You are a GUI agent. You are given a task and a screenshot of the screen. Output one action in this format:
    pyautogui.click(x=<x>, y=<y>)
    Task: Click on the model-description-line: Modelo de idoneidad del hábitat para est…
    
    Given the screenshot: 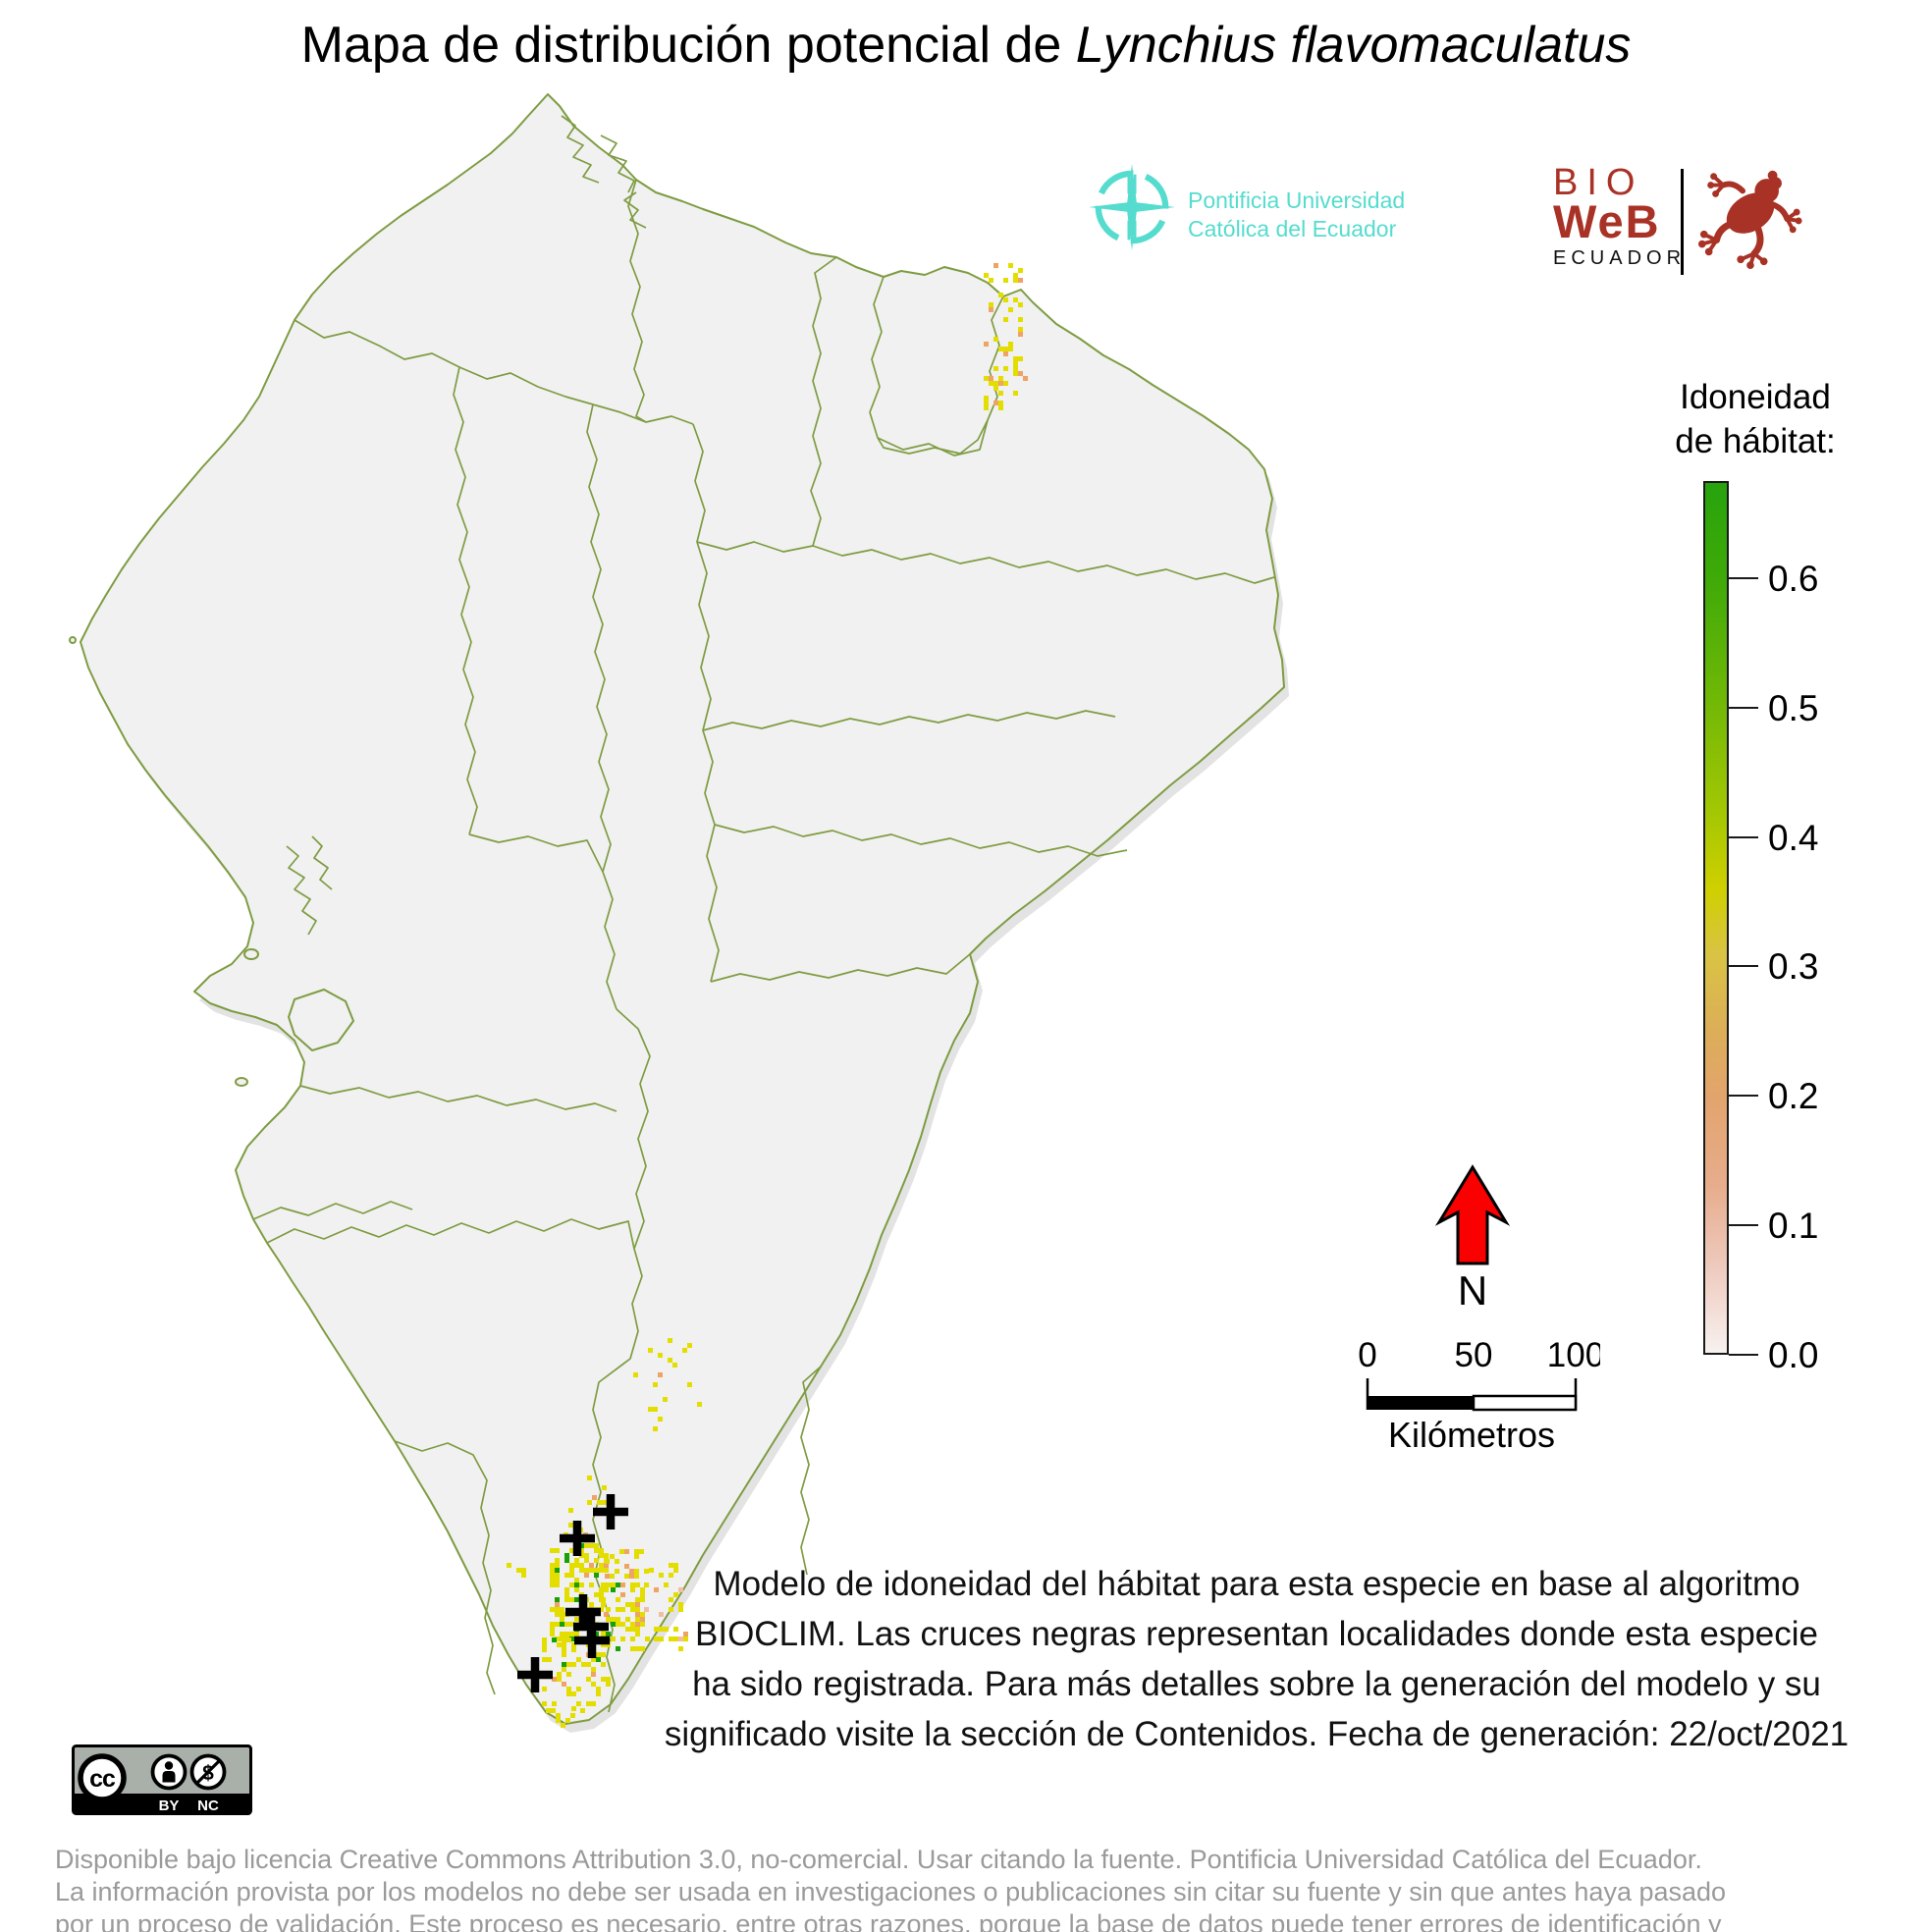 What is the action you would take?
    pyautogui.click(x=1256, y=1584)
    